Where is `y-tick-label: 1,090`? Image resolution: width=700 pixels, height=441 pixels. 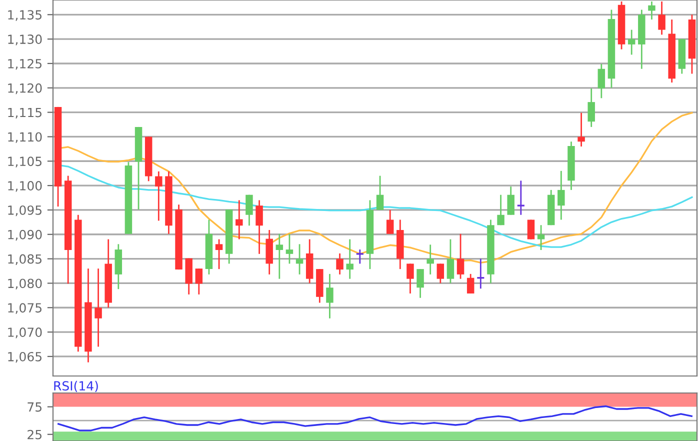 y-tick-label: 1,090 is located at coordinates (25, 235).